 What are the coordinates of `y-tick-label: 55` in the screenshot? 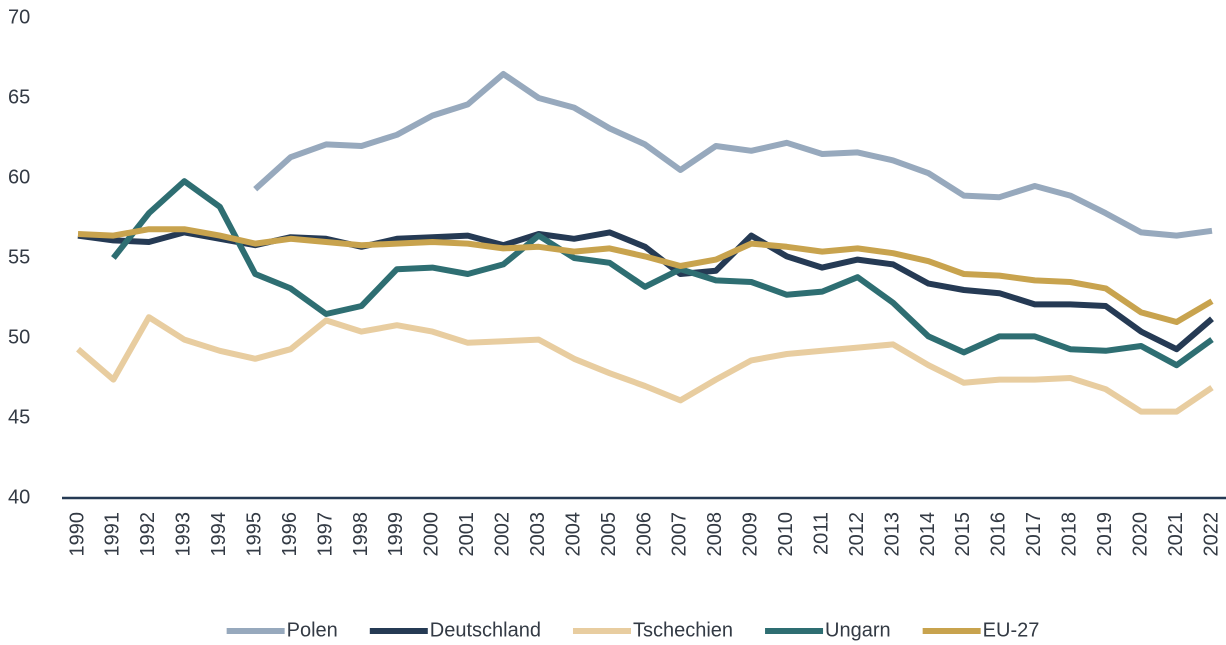 It's located at (19, 257).